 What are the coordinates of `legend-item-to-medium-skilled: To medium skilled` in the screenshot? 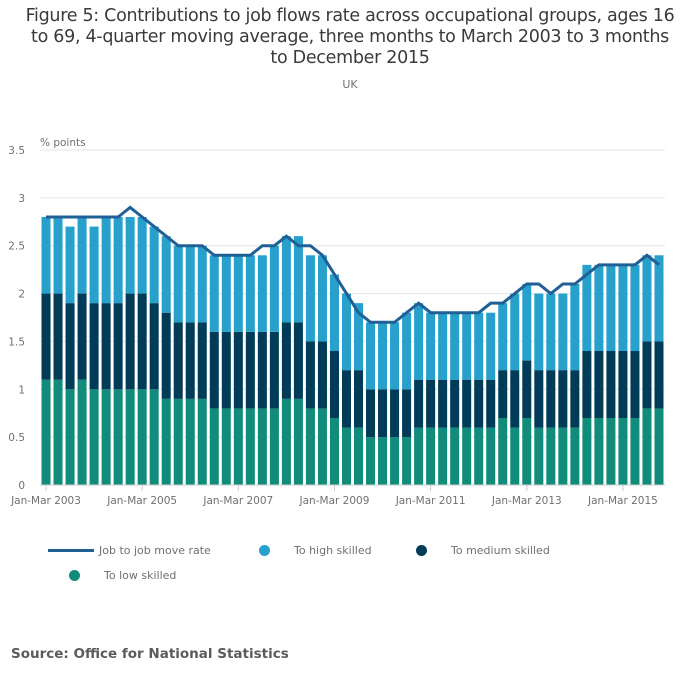 It's located at (483, 550).